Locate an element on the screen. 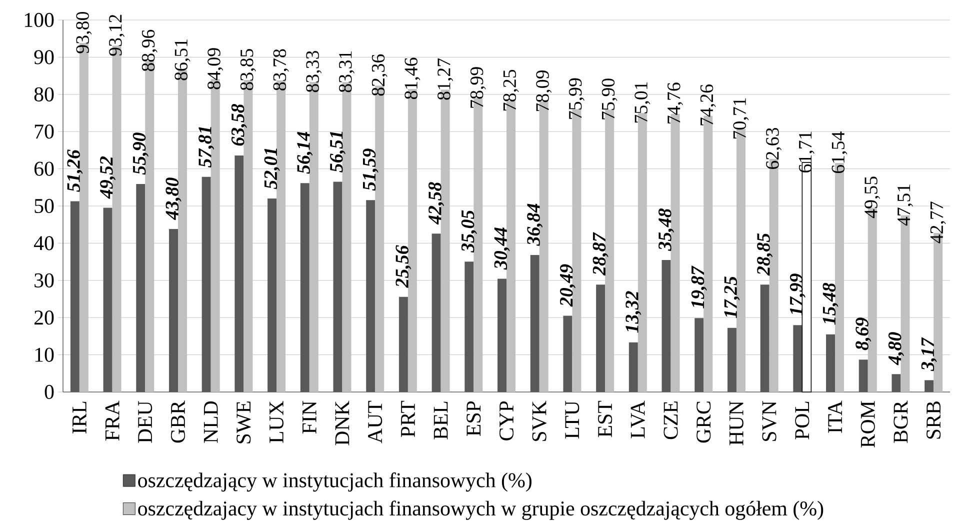  legend-label: oszczędzający w instytucjach finansowych (%) is located at coordinates (335, 482).